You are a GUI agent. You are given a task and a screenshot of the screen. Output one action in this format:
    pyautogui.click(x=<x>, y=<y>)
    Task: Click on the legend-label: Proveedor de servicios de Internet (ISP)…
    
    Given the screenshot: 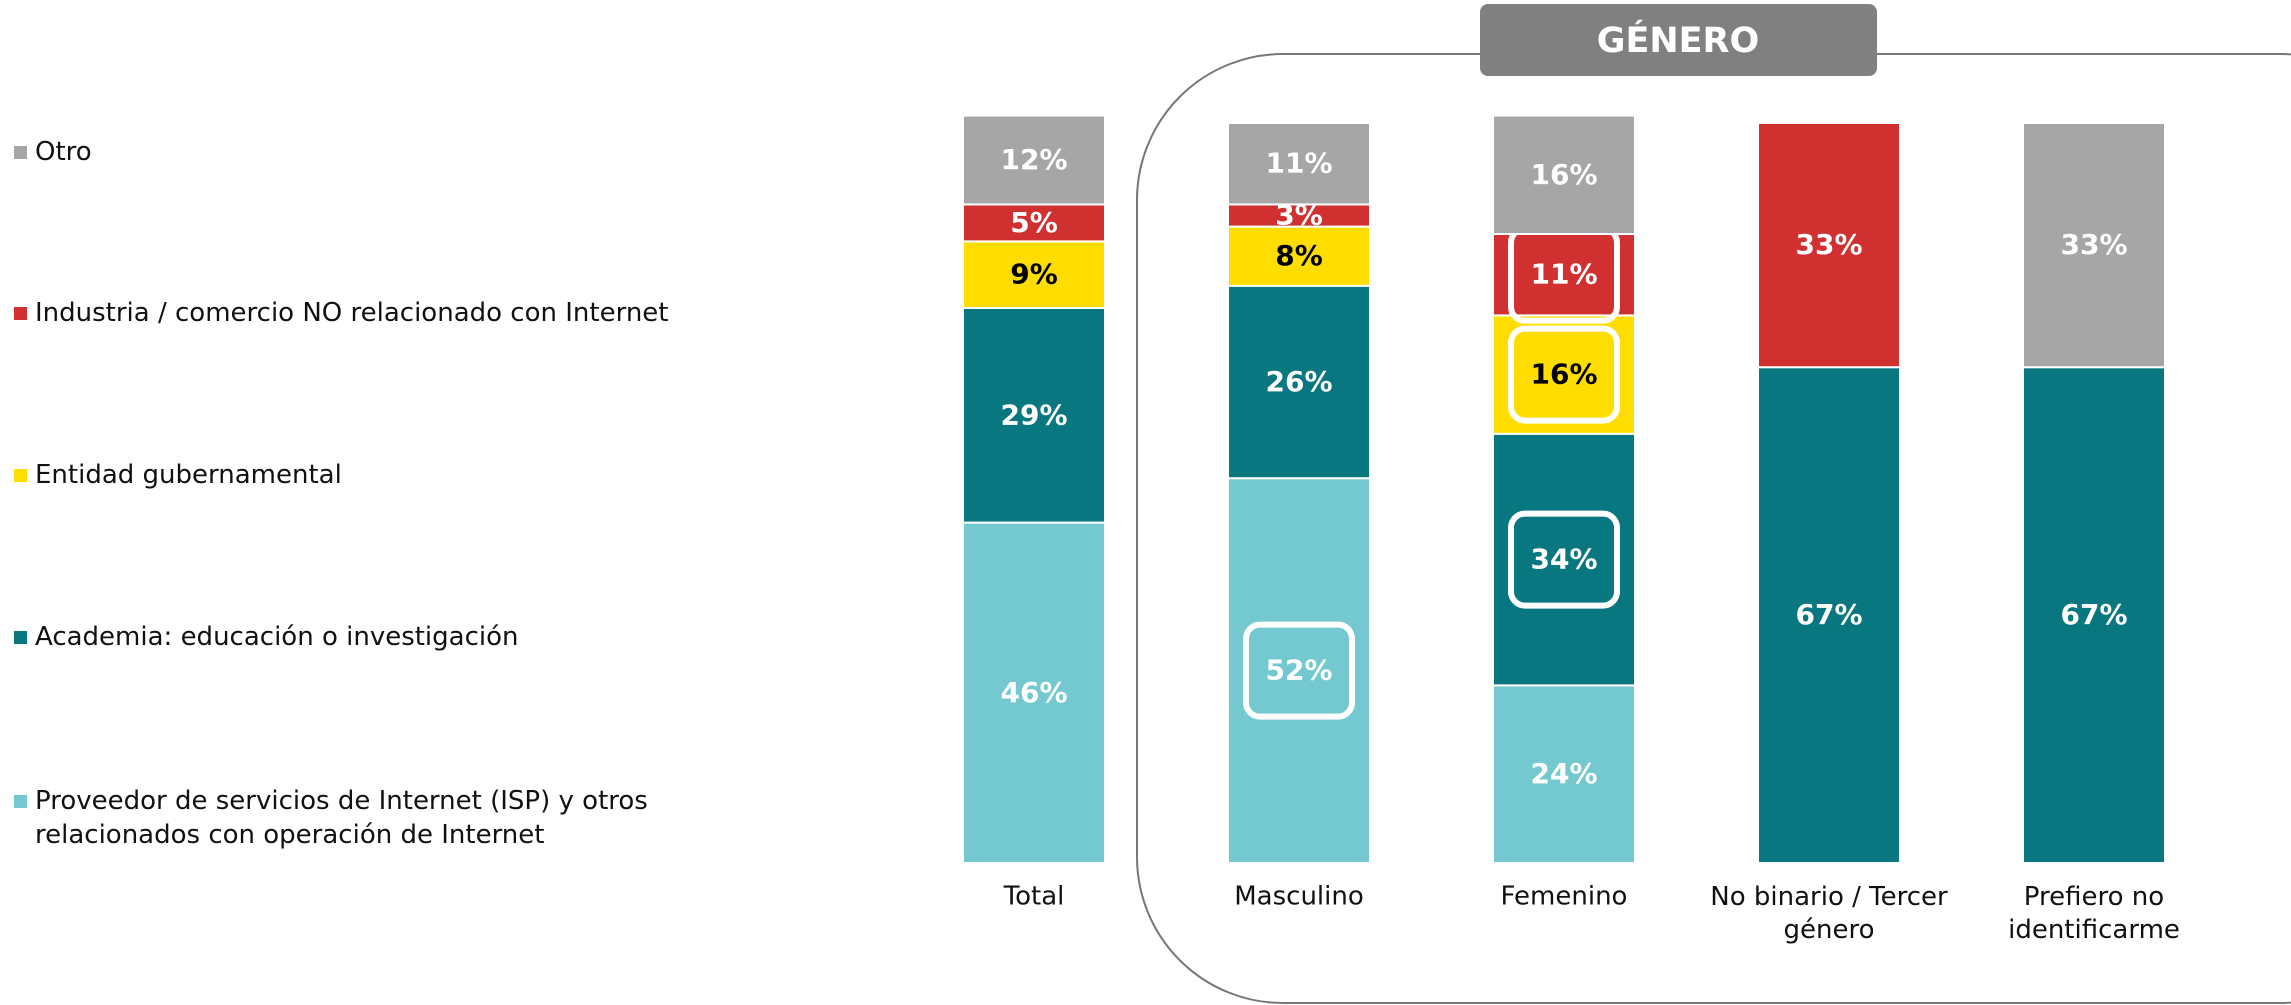 What is the action you would take?
    pyautogui.click(x=341, y=818)
    